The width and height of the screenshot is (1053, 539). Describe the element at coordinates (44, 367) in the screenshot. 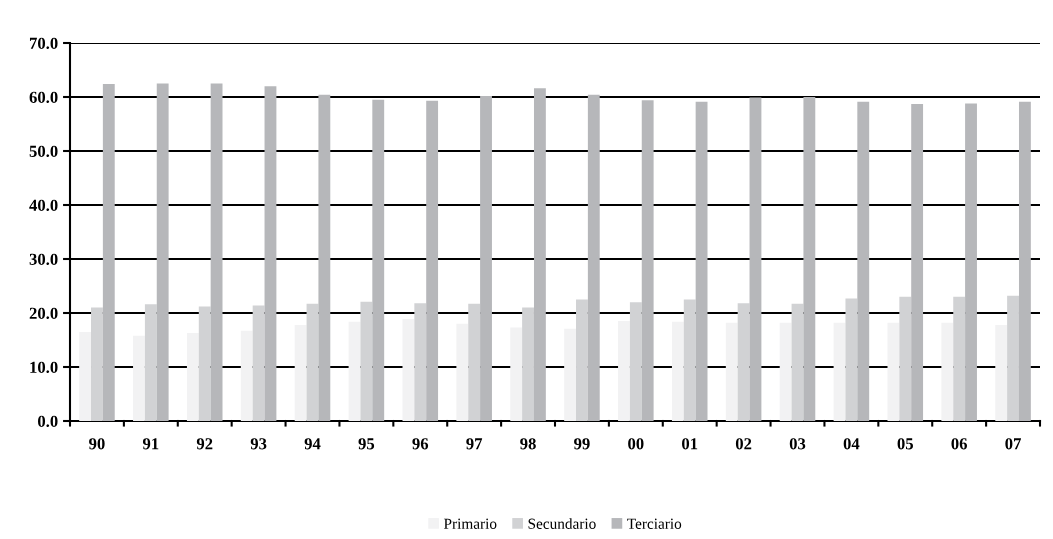

I see `y-tick-label: 10.0` at that location.